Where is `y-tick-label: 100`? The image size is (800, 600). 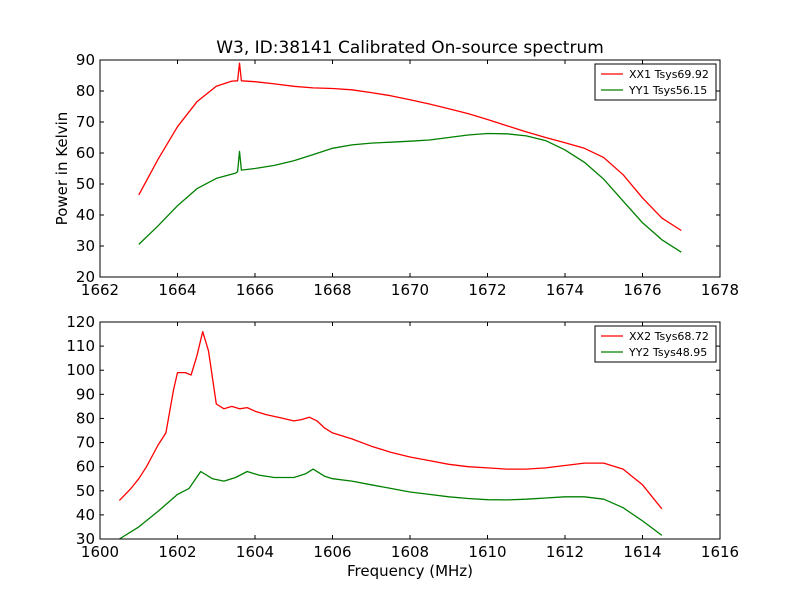
y-tick-label: 100 is located at coordinates (80, 370).